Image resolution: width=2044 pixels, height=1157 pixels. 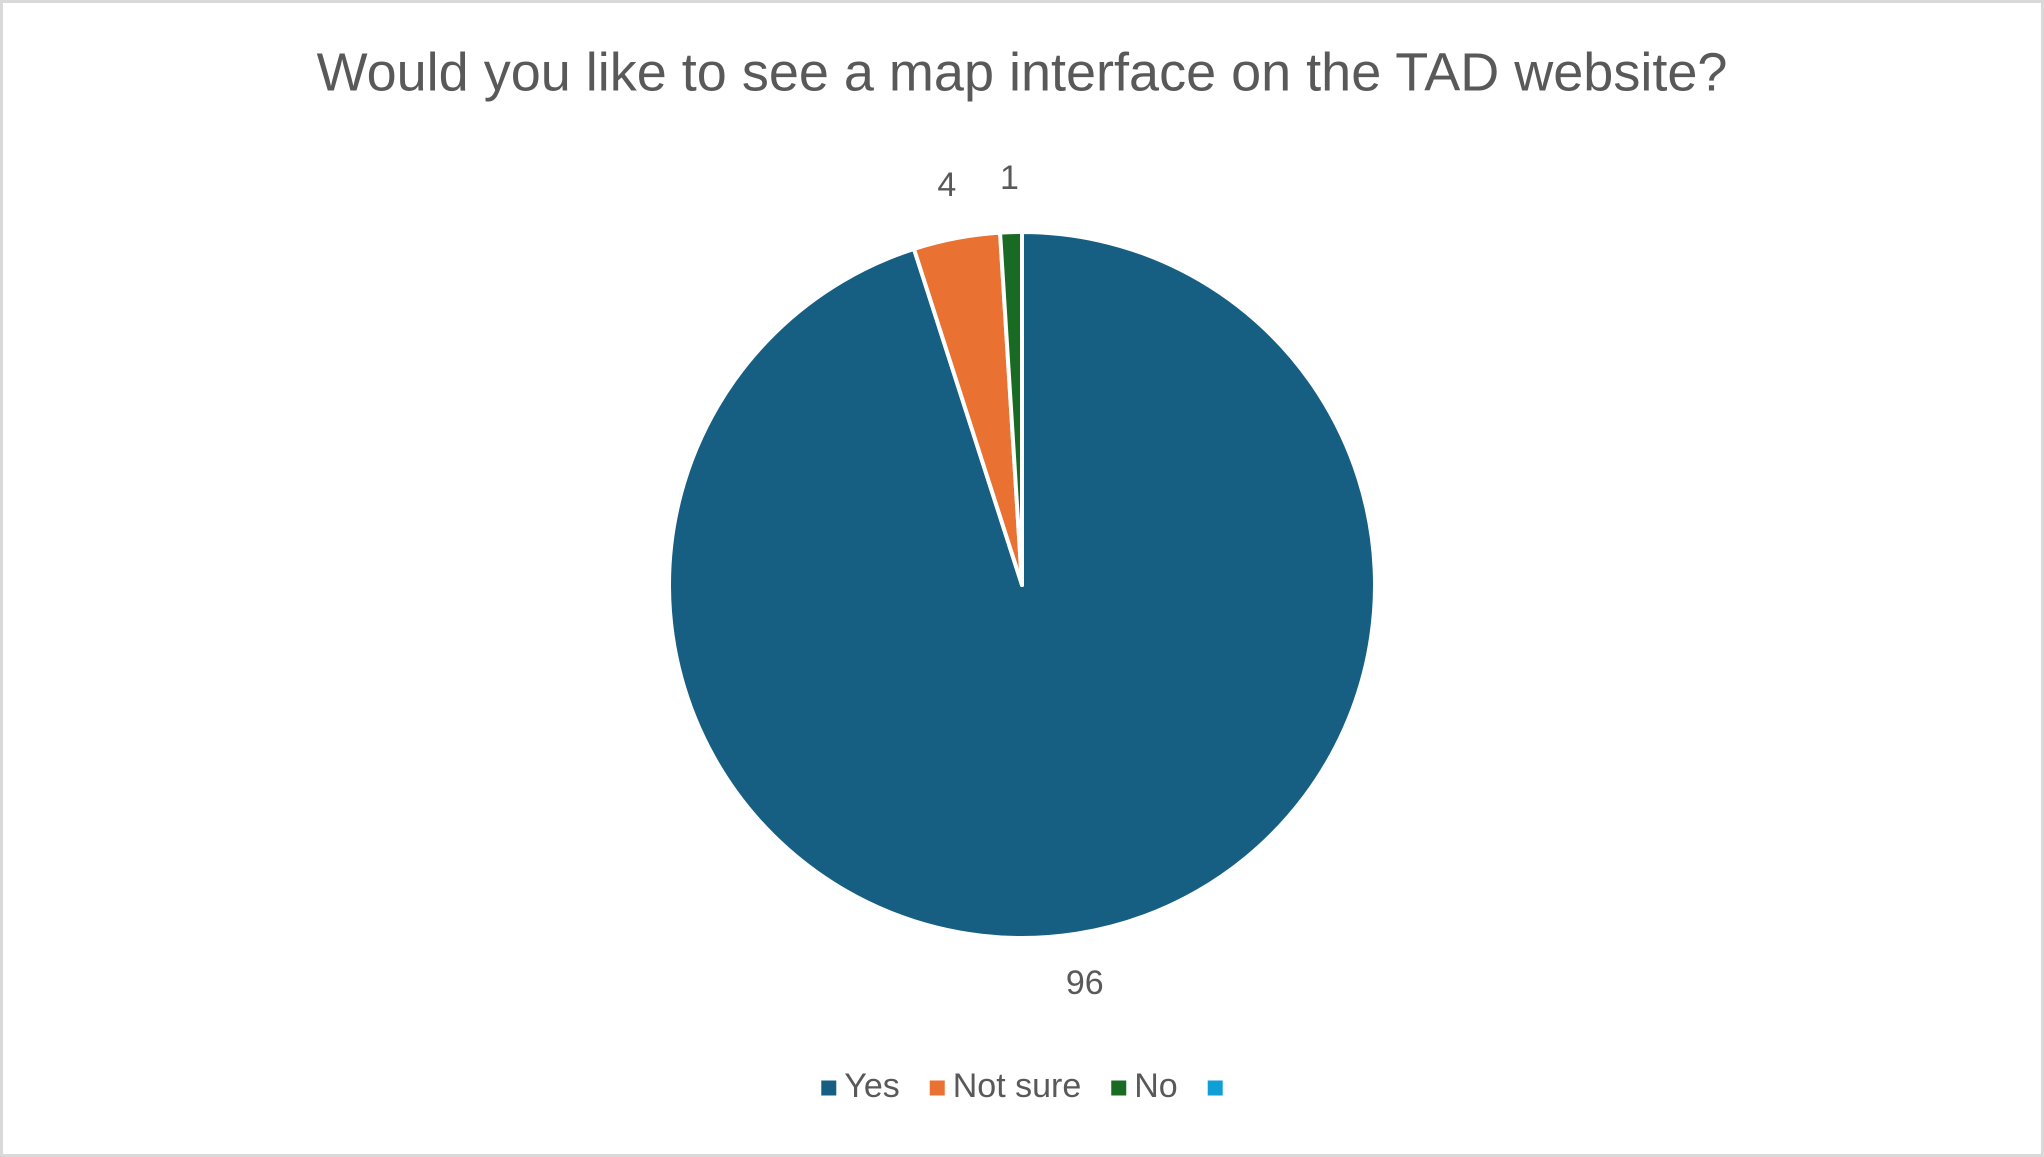 I want to click on legend-label: Not sure, so click(x=1017, y=1086).